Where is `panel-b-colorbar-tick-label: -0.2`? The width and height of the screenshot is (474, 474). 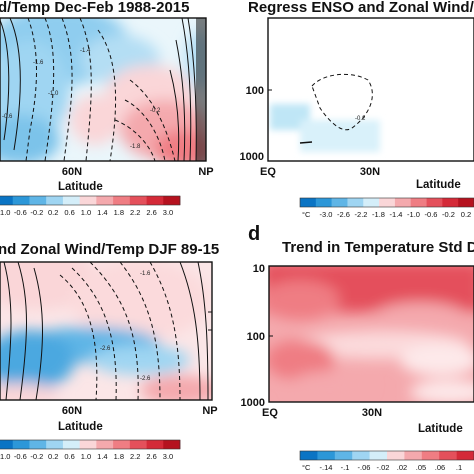
panel-b-colorbar-tick-label: -0.2 is located at coordinates (448, 214).